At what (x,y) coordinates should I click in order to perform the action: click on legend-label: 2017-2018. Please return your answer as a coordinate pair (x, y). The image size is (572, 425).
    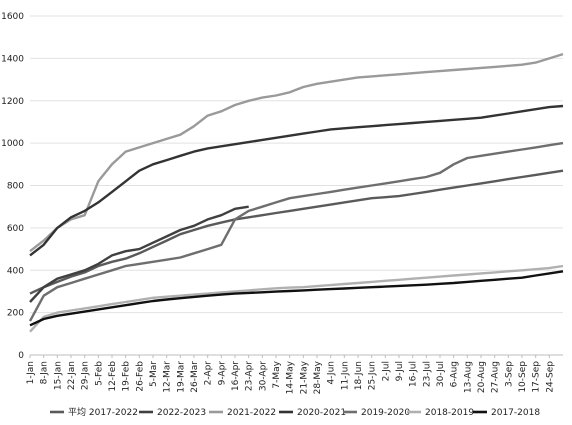
    Looking at the image, I should click on (515, 413).